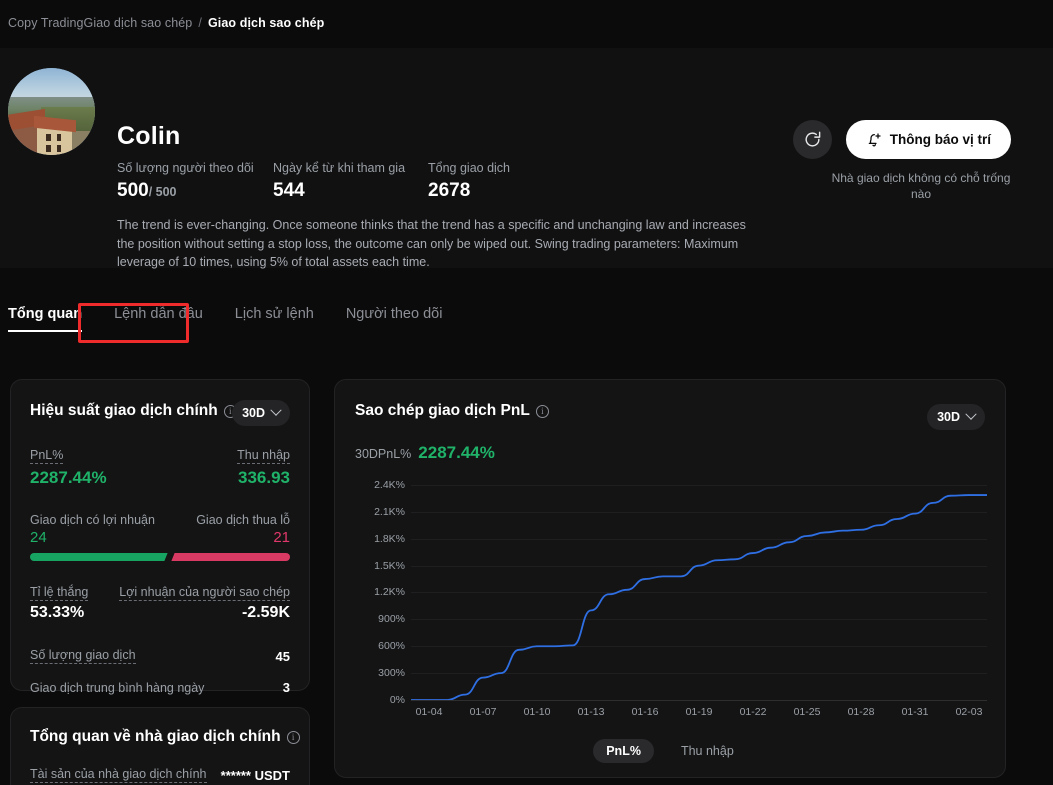 This screenshot has height=785, width=1053. I want to click on x-tick-label: 01-19, so click(699, 712).